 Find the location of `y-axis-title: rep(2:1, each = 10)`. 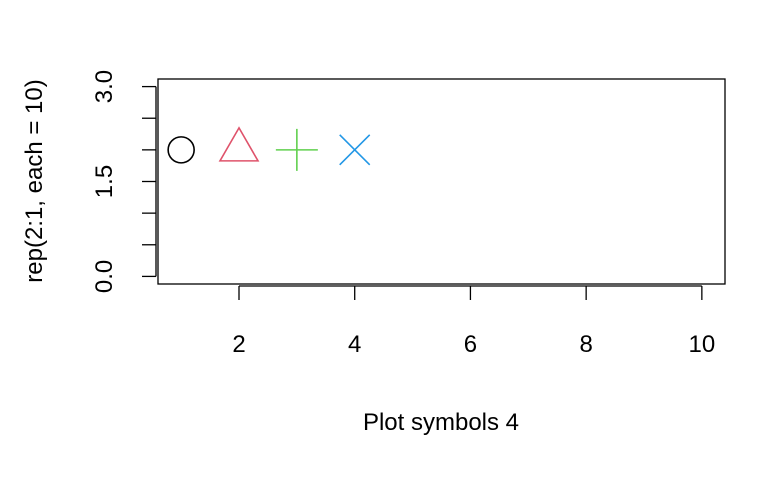

y-axis-title: rep(2:1, each = 10) is located at coordinates (34, 180).